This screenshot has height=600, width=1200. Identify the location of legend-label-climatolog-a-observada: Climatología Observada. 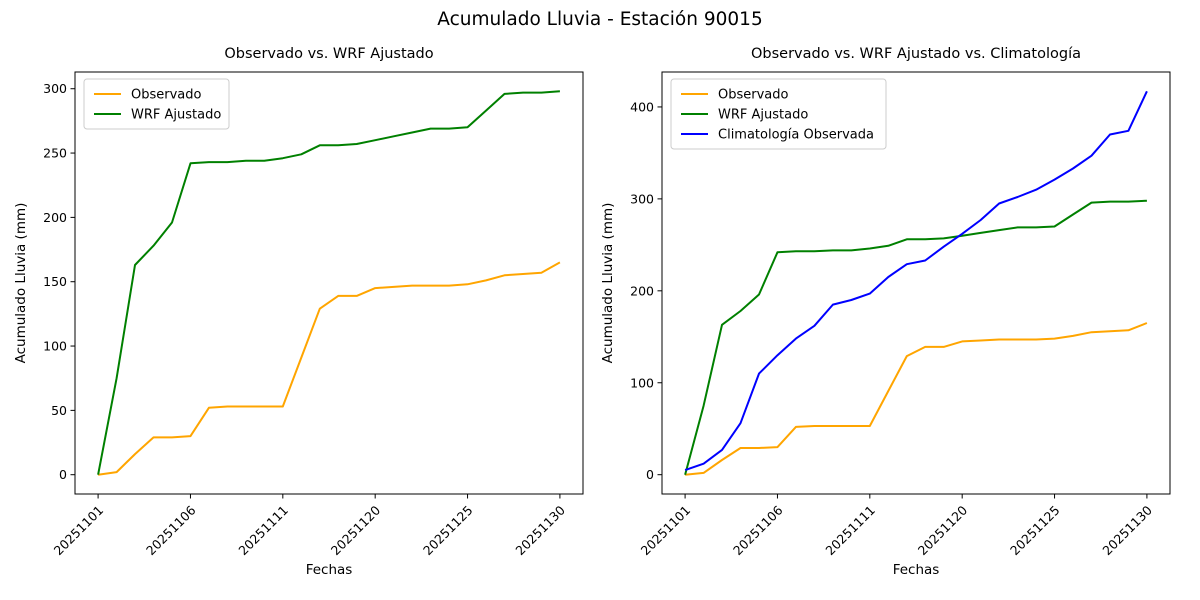
(796, 135).